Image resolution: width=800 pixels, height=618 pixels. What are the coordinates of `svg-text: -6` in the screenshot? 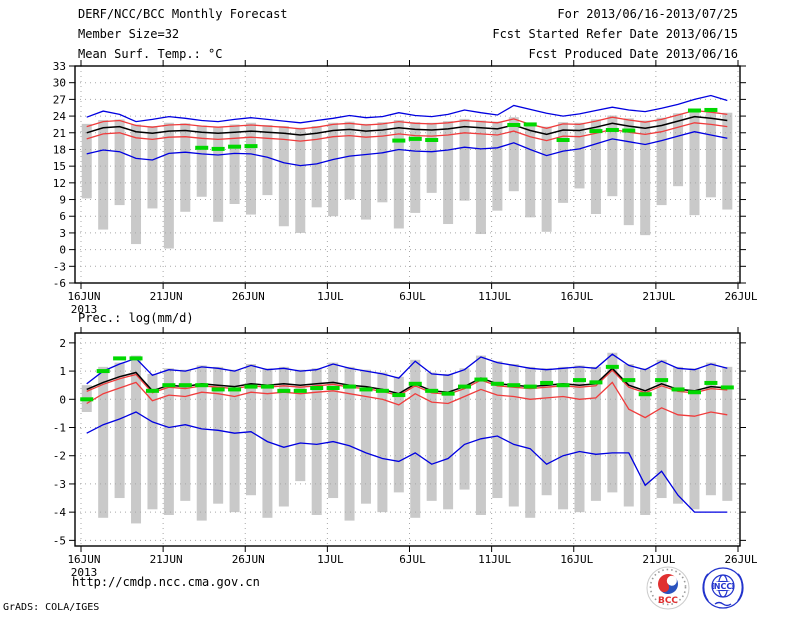 It's located at (59, 283).